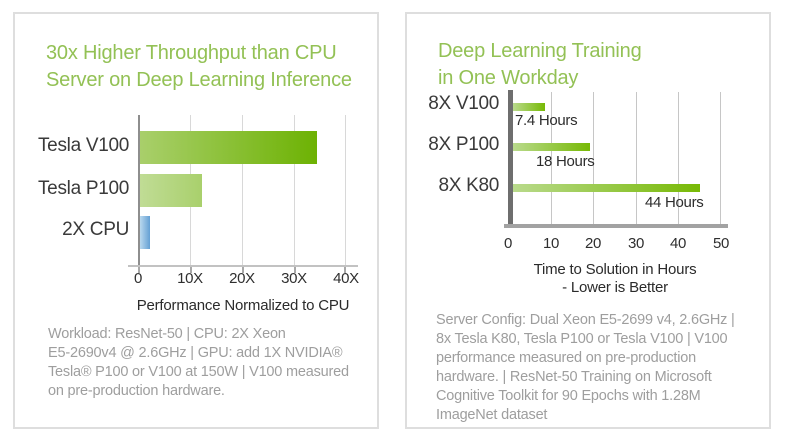 This screenshot has height=437, width=789. What do you see at coordinates (171, 190) in the screenshot?
I see `bar-tesla-p100` at bounding box center [171, 190].